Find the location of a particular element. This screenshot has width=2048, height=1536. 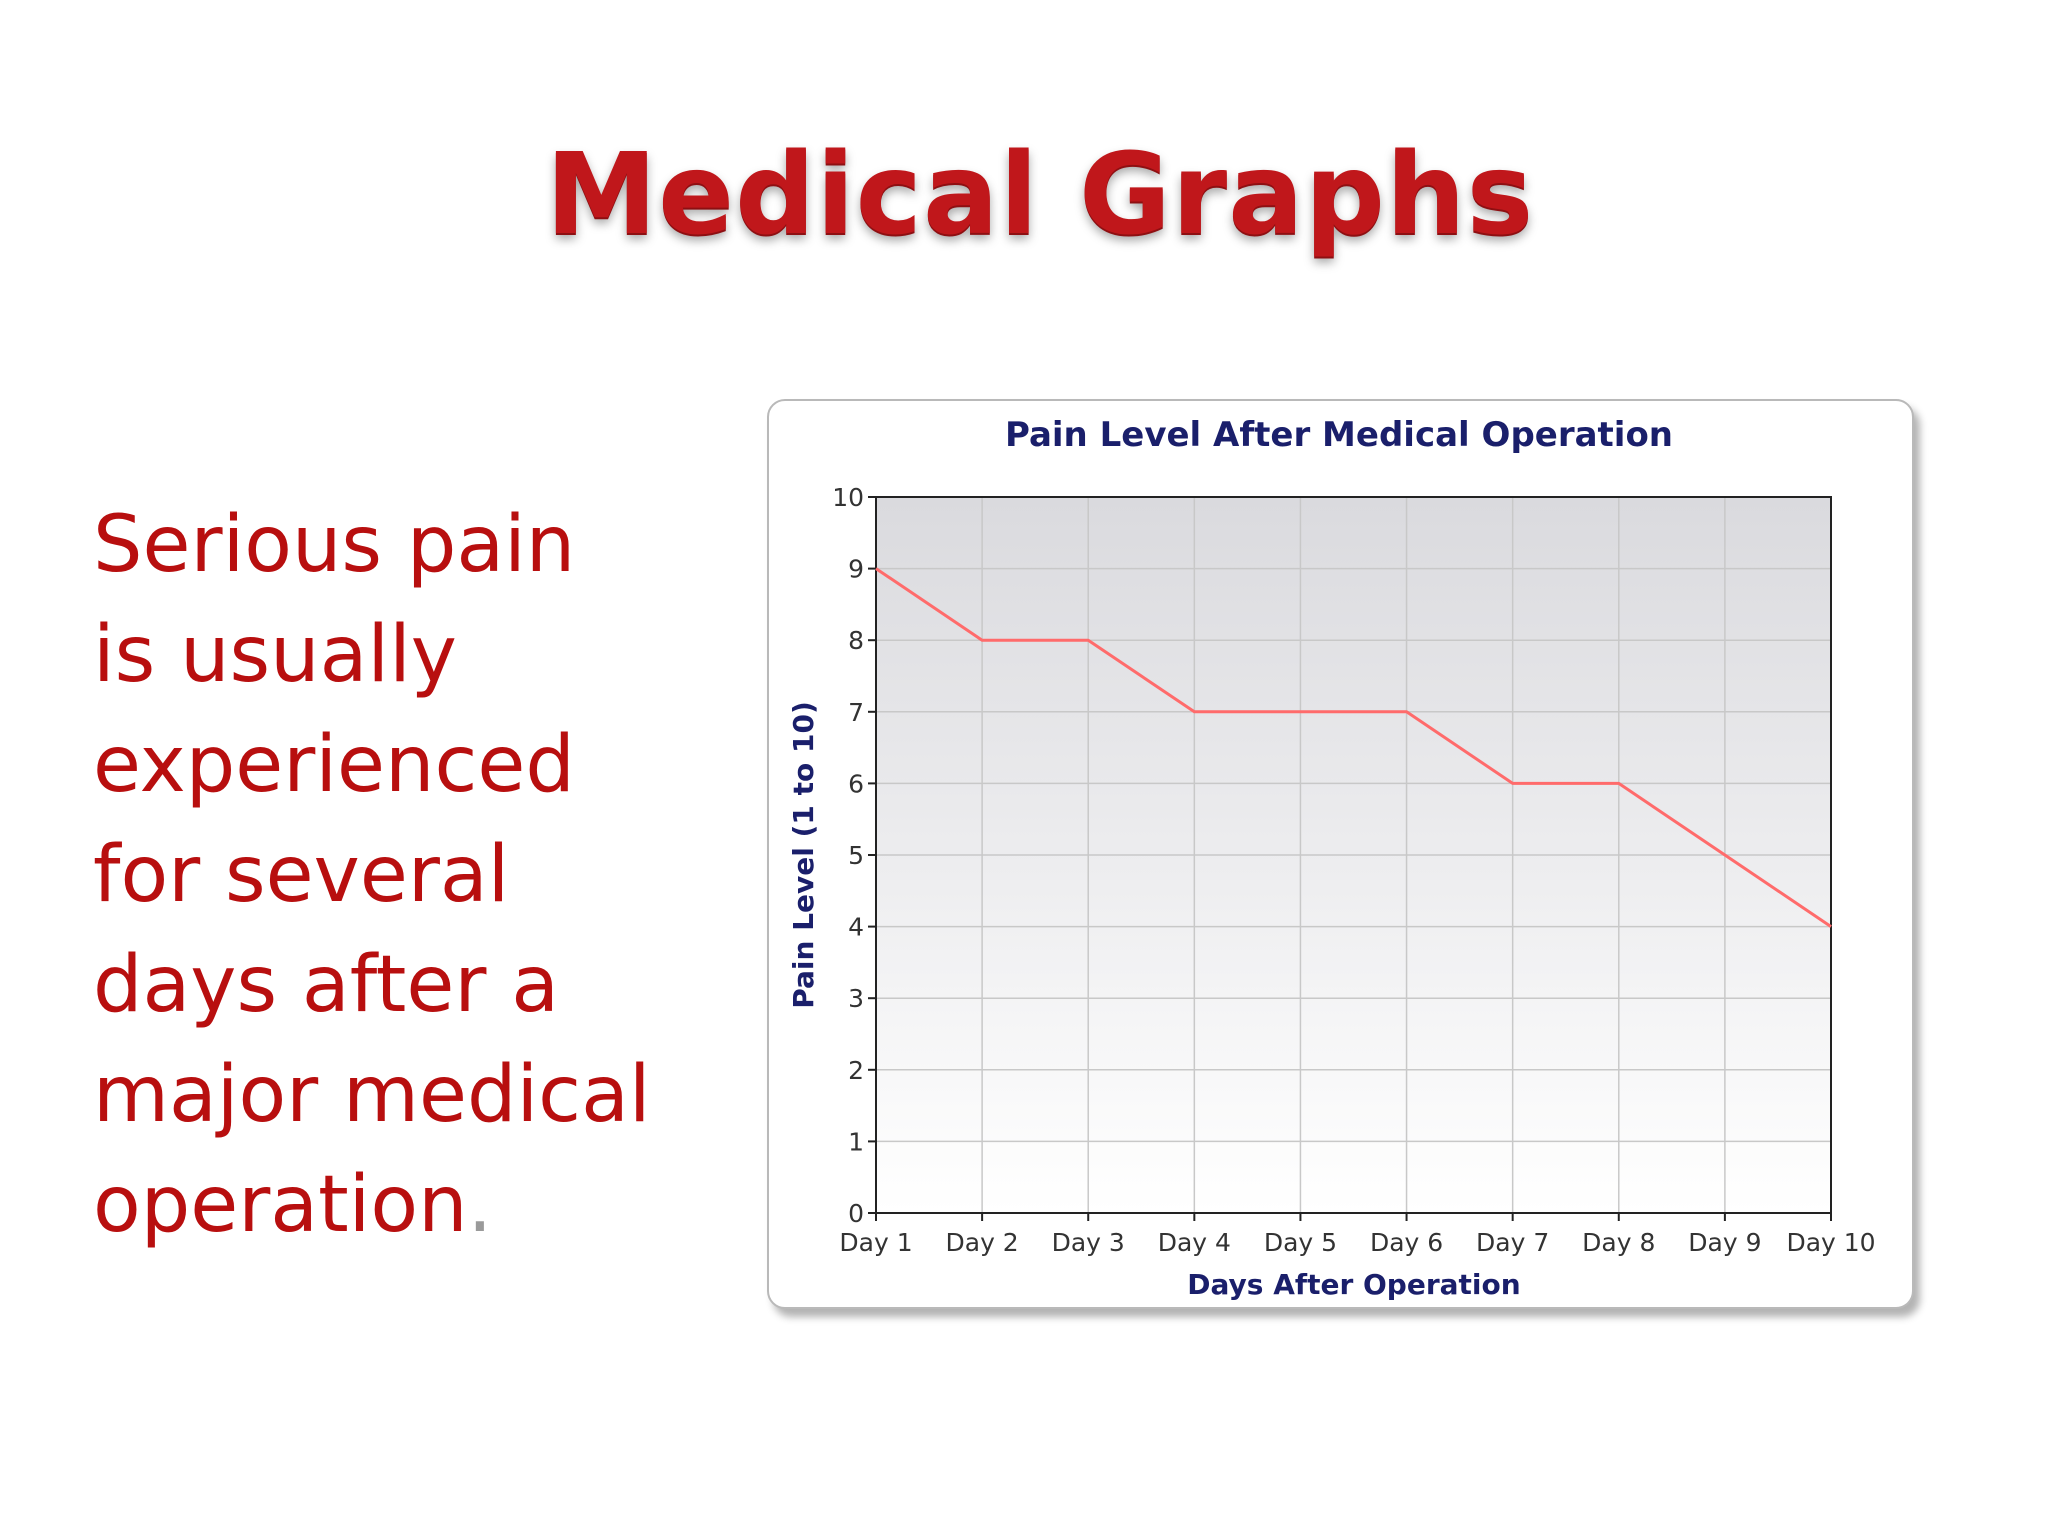

y-tick-label: 9 is located at coordinates (856, 569).